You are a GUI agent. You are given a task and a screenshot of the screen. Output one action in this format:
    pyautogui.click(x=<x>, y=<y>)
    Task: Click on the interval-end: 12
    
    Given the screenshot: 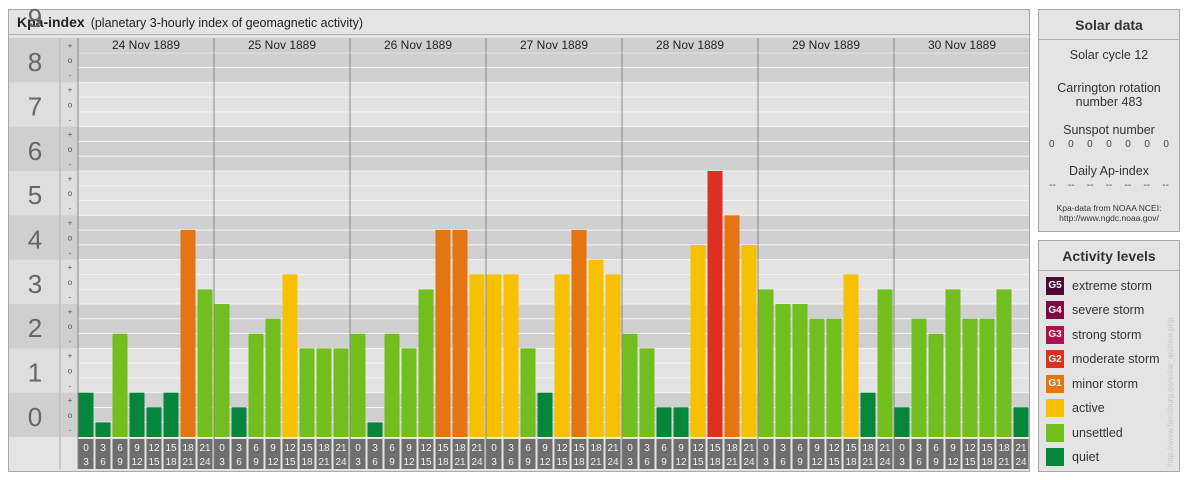 What is the action you would take?
    pyautogui.click(x=137, y=462)
    